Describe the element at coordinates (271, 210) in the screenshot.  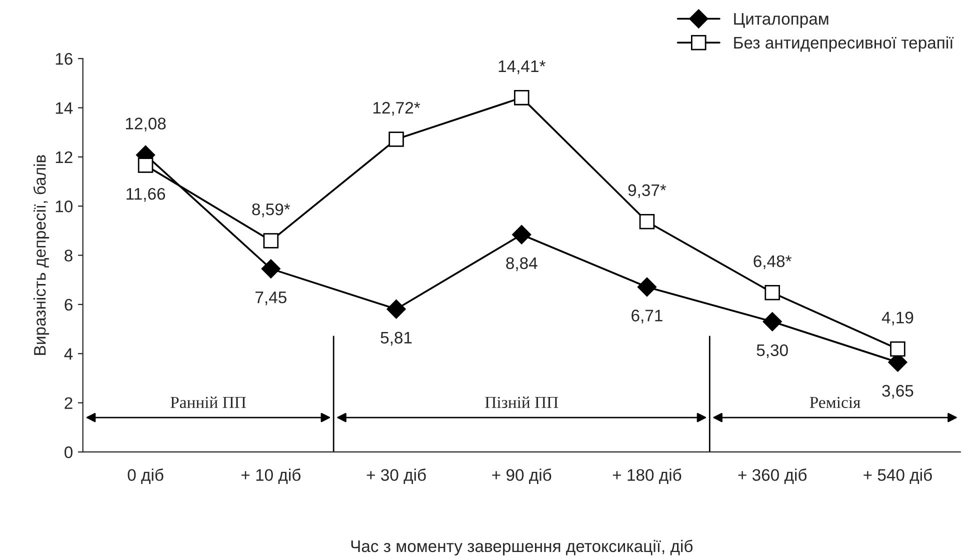
I see `data-label: 8,59*` at that location.